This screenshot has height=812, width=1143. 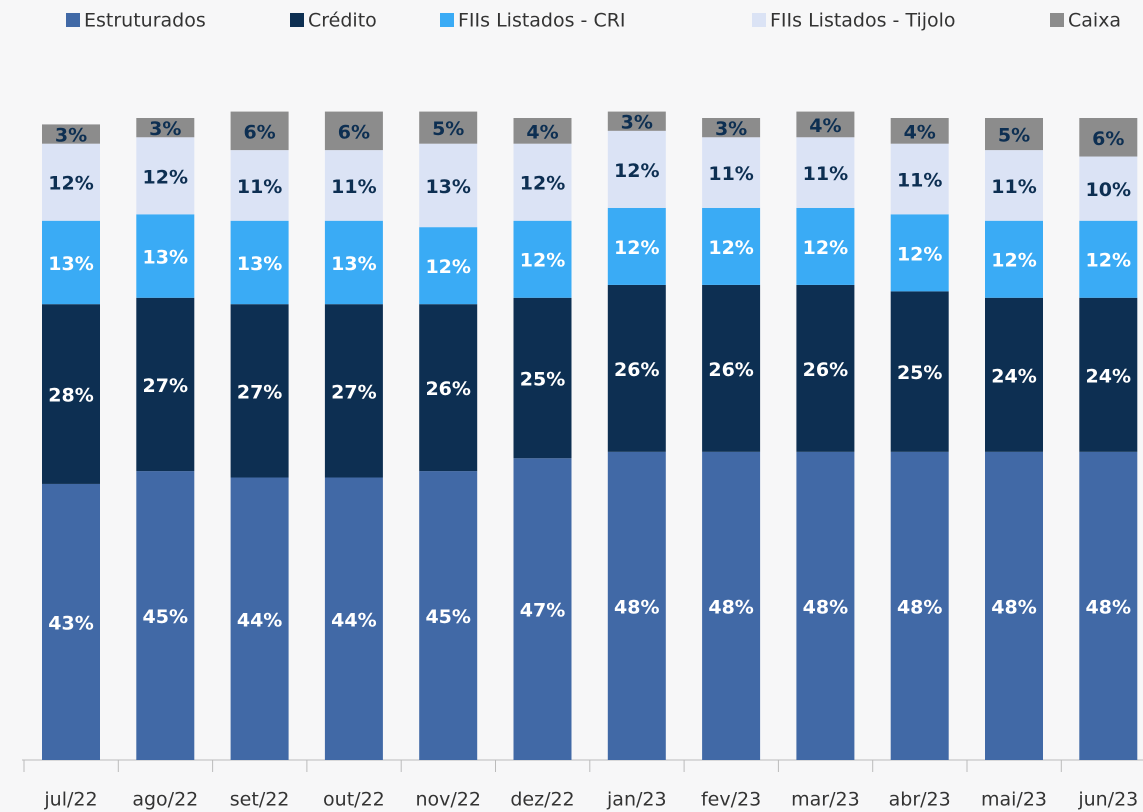 I want to click on value-label: 27%, so click(x=353, y=392).